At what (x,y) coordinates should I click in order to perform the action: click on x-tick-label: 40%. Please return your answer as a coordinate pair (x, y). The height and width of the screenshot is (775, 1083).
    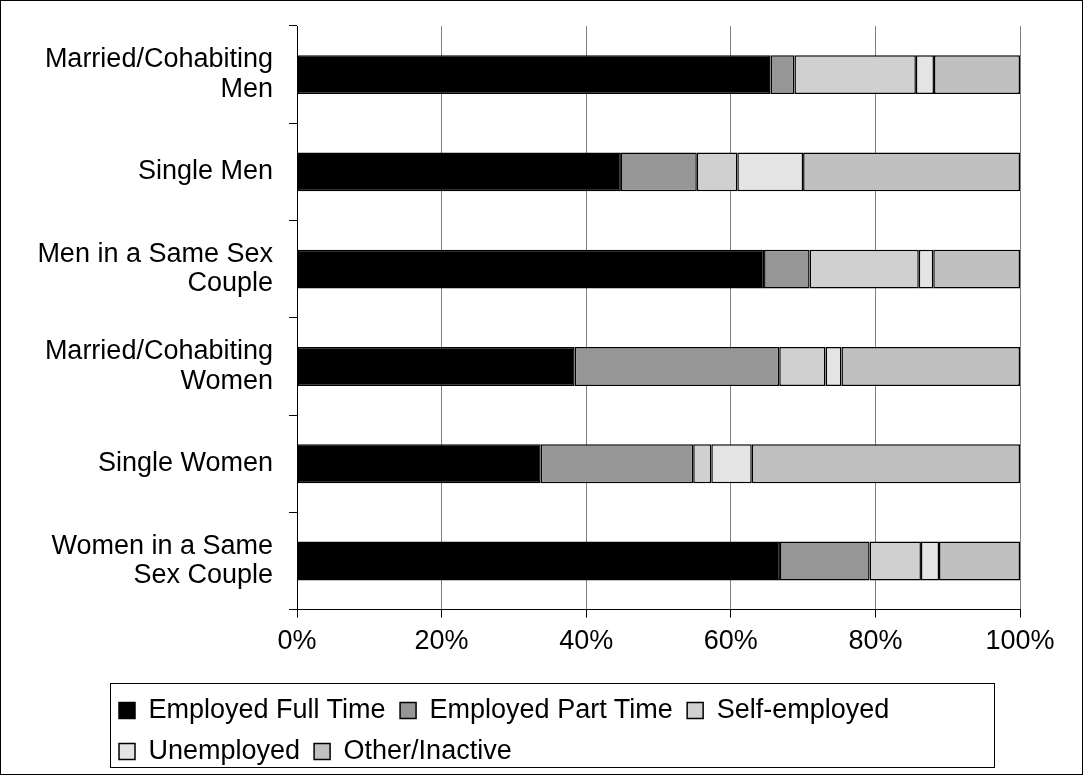
    Looking at the image, I should click on (586, 640).